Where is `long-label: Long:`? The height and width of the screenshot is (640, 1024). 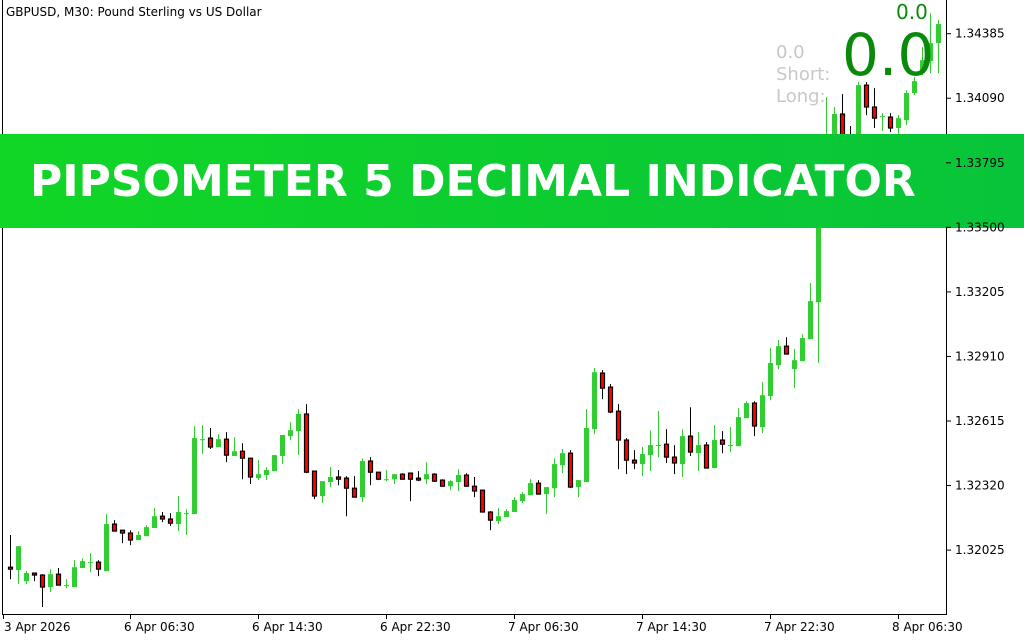 long-label: Long: is located at coordinates (801, 96).